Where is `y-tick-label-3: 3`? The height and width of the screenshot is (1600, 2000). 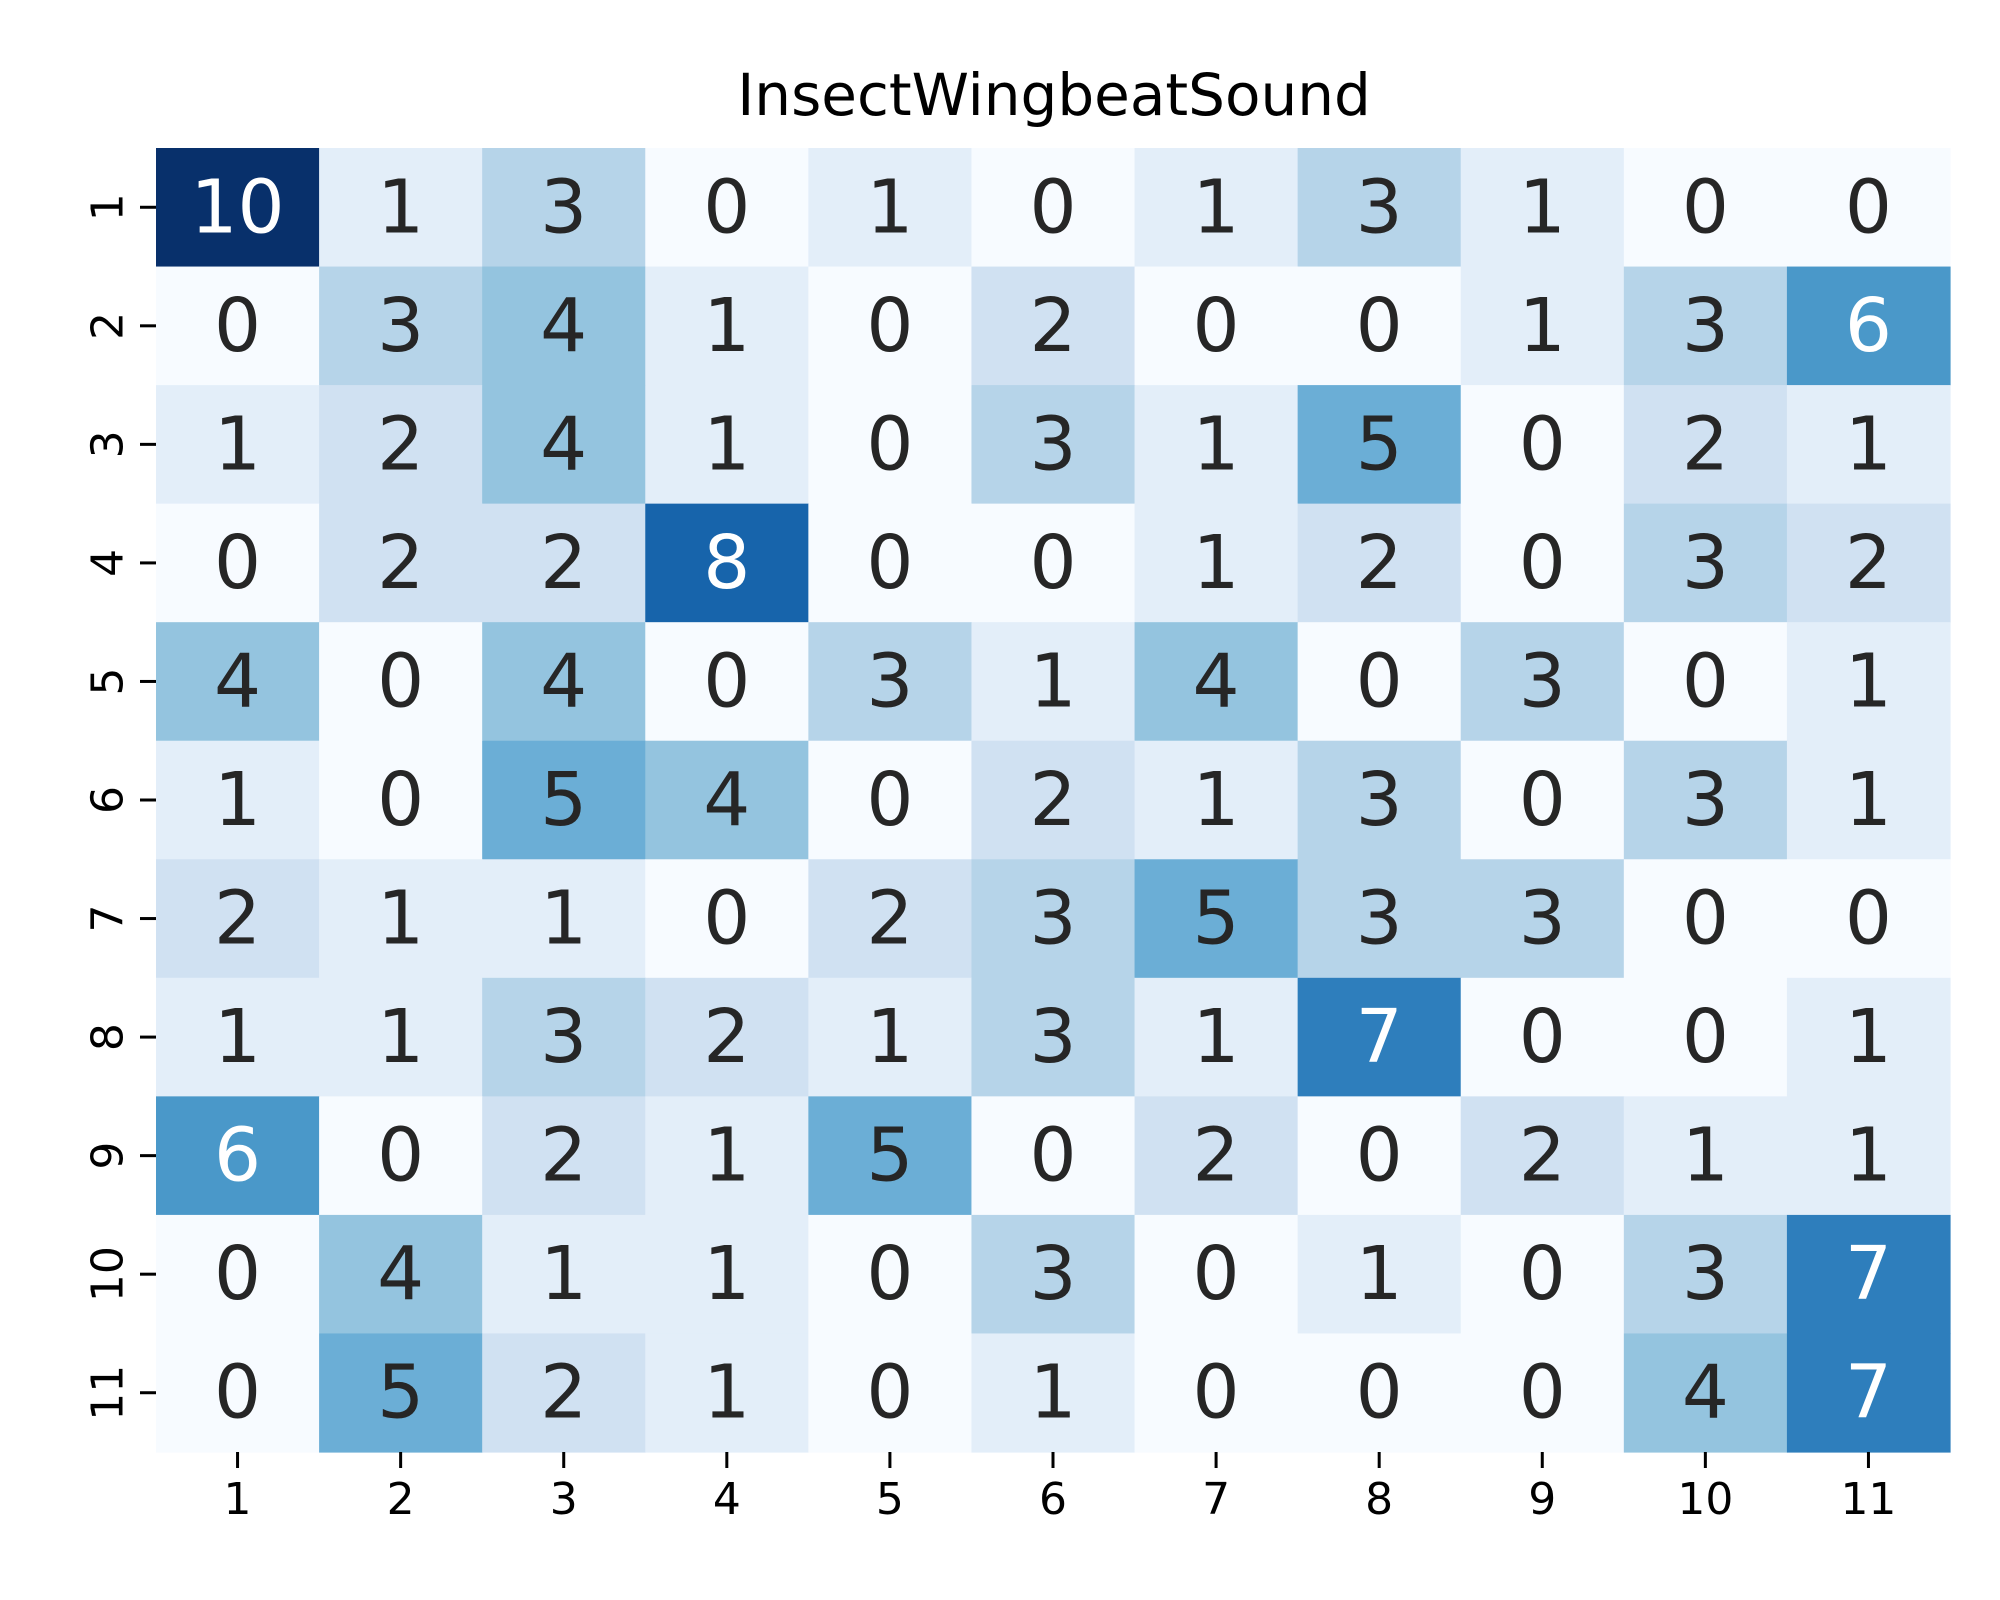
y-tick-label-3: 3 is located at coordinates (108, 444).